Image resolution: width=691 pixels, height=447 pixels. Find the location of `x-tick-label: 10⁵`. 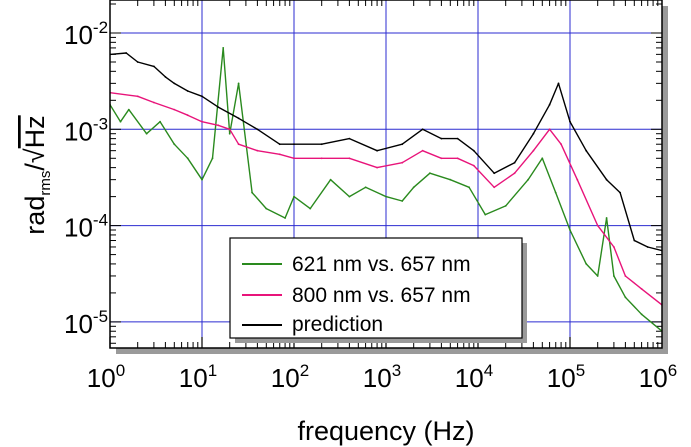

x-tick-label: 10⁵ is located at coordinates (566, 377).